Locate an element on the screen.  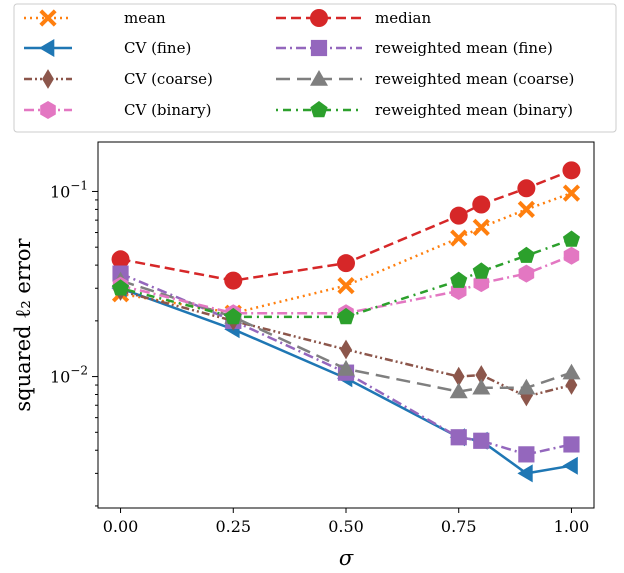
legend-marker-mean is located at coordinates (48, 18).